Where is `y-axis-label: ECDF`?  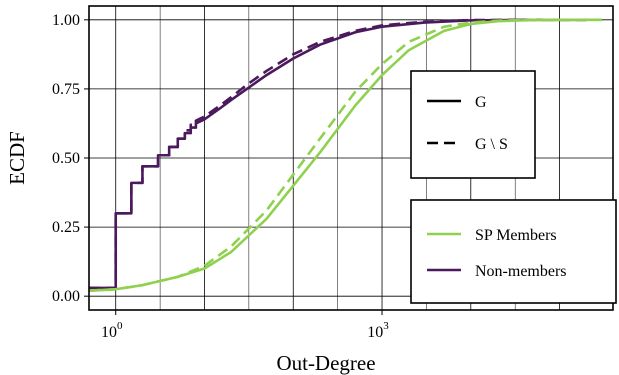 y-axis-label: ECDF is located at coordinates (17, 158).